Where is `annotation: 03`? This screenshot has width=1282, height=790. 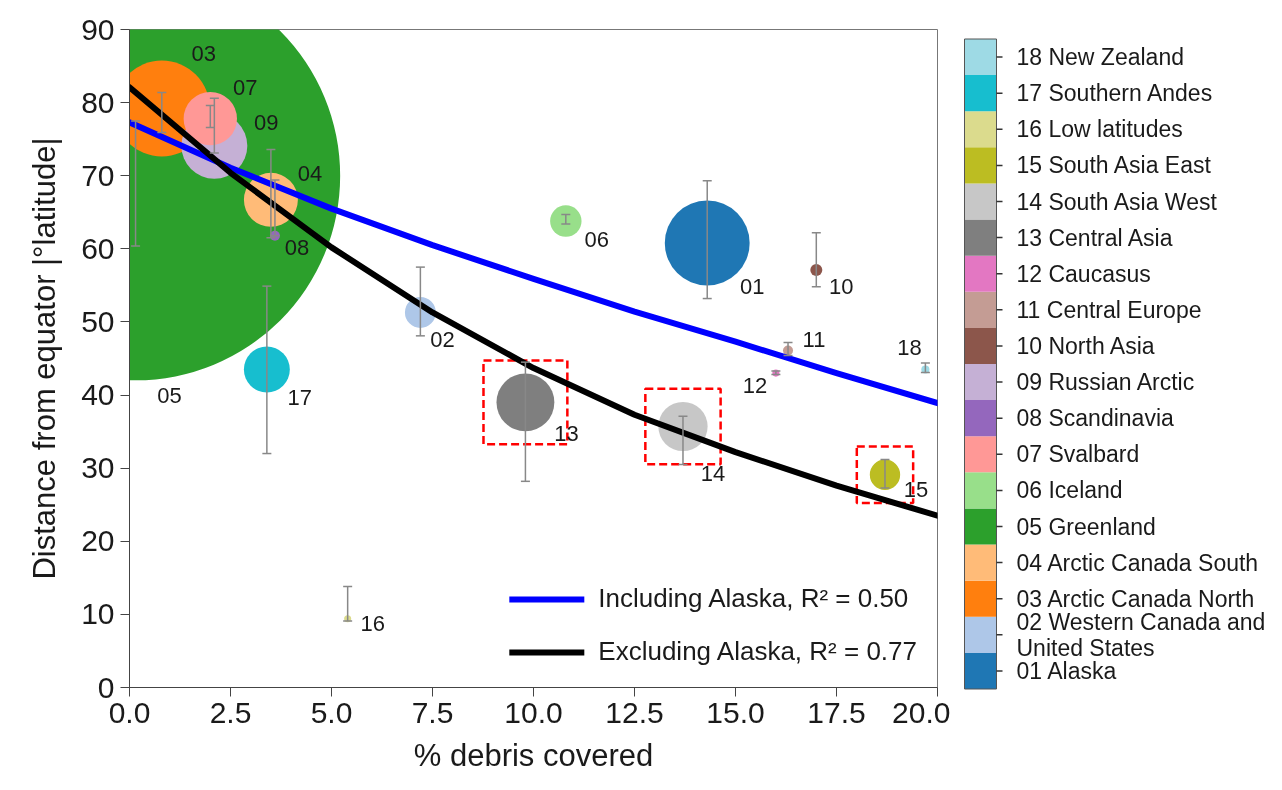
annotation: 03 is located at coordinates (204, 53).